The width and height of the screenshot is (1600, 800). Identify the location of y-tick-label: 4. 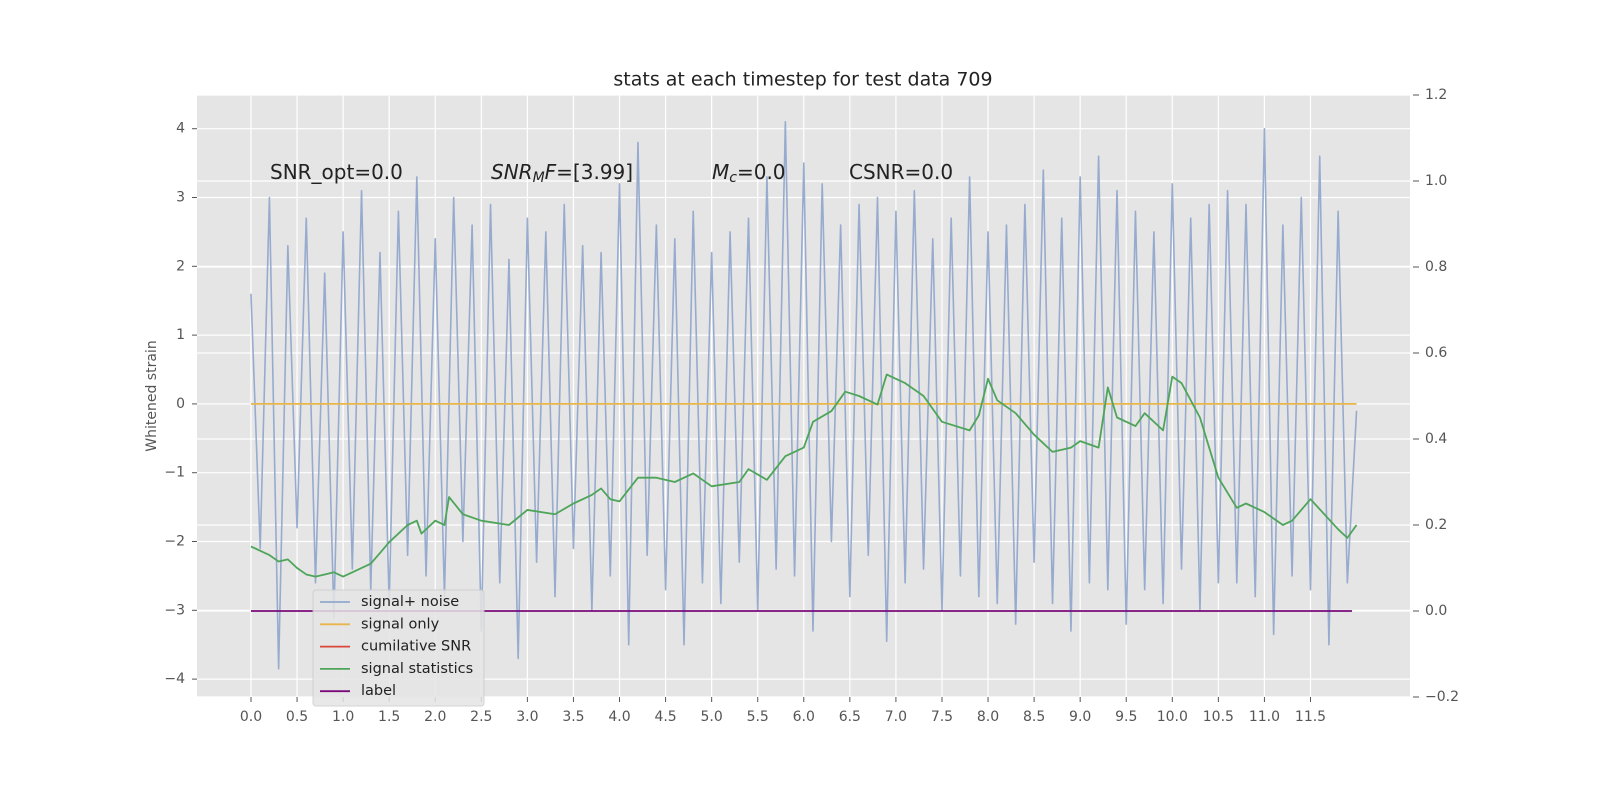
(180, 129).